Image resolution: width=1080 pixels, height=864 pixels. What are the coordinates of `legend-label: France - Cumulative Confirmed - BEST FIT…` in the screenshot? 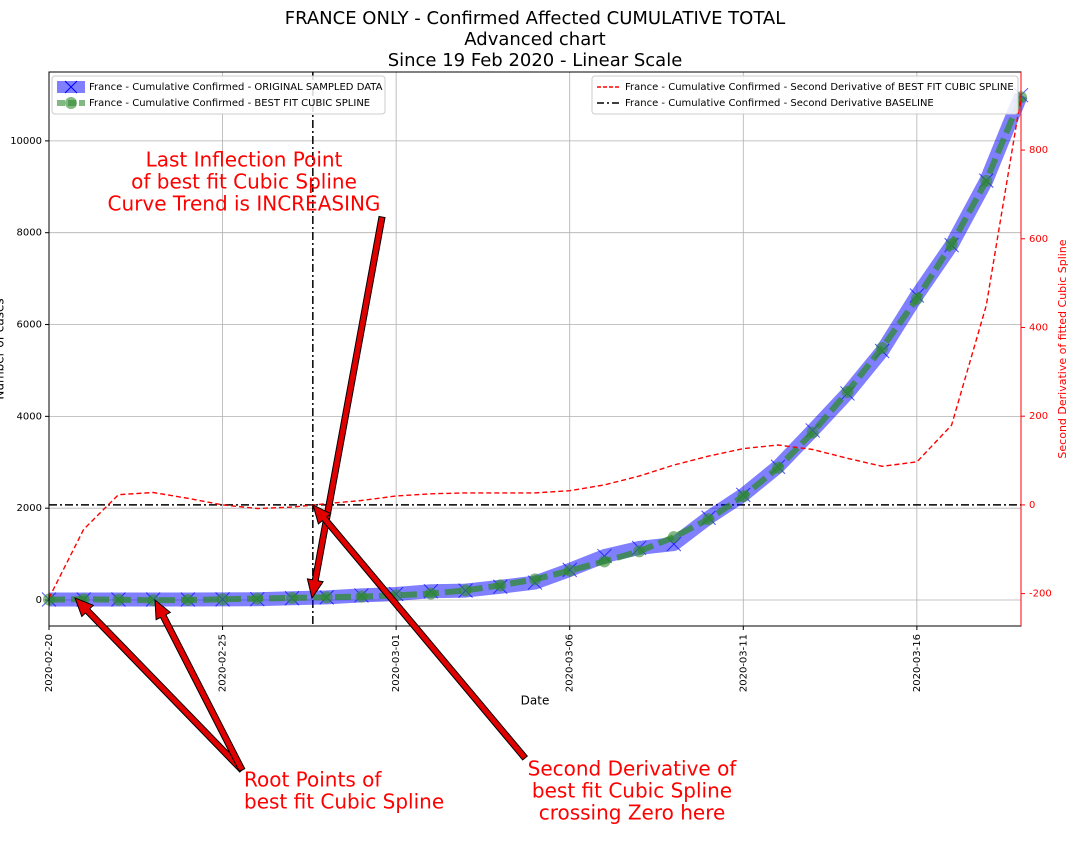 It's located at (229, 103).